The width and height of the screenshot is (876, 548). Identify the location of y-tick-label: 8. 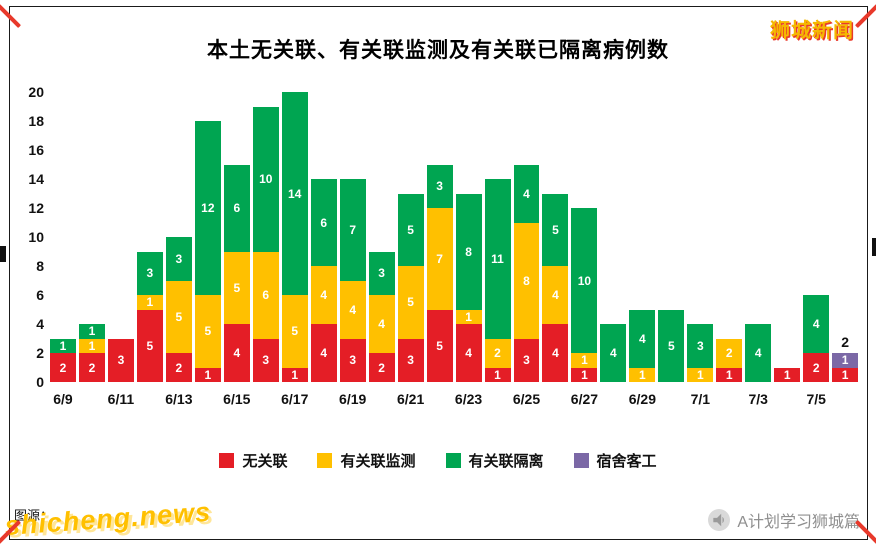
(40, 266).